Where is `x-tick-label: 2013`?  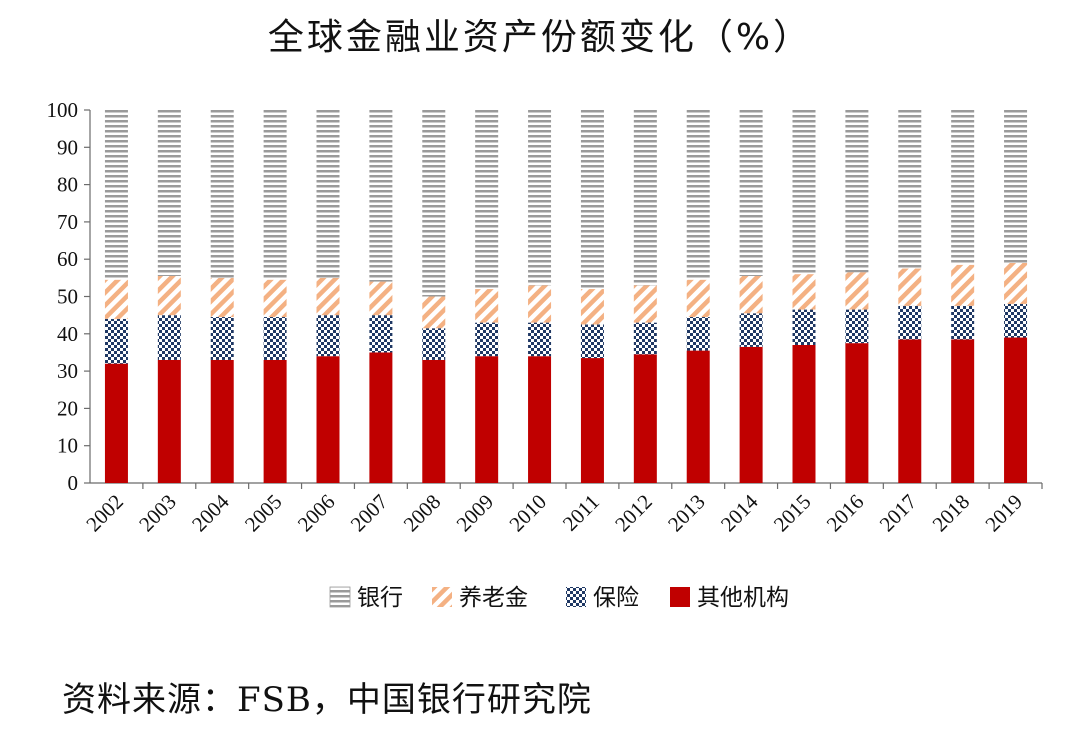 x-tick-label: 2013 is located at coordinates (686, 513).